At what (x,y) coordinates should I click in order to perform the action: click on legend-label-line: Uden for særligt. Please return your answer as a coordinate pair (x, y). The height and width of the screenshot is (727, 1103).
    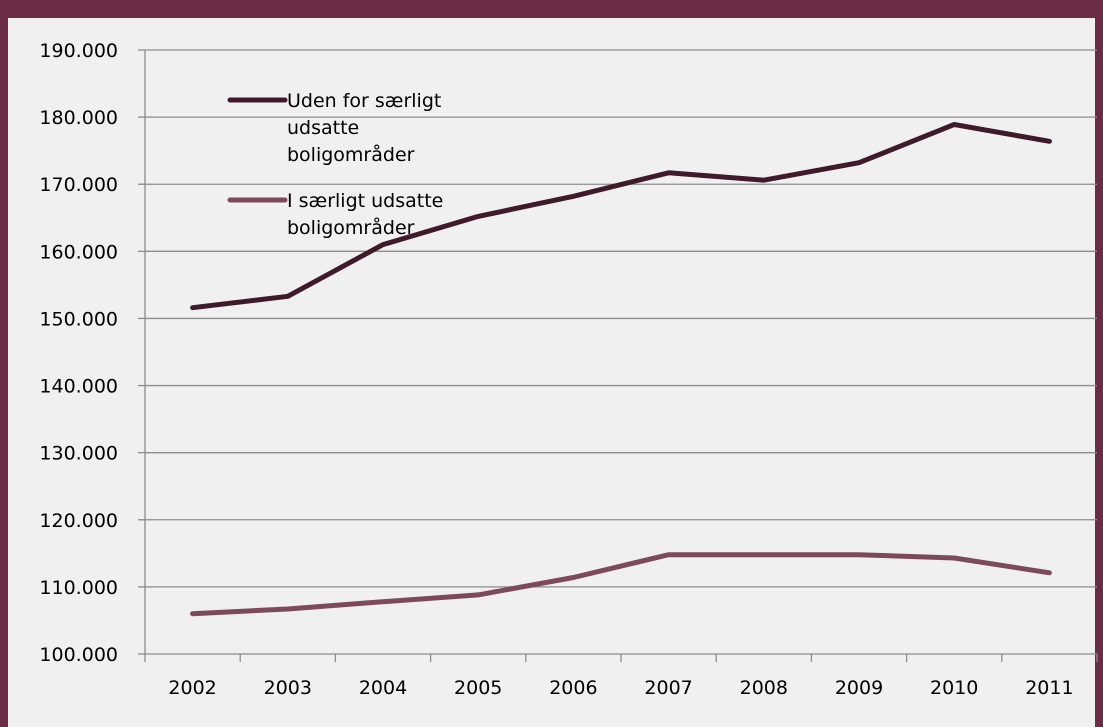
    Looking at the image, I should click on (364, 101).